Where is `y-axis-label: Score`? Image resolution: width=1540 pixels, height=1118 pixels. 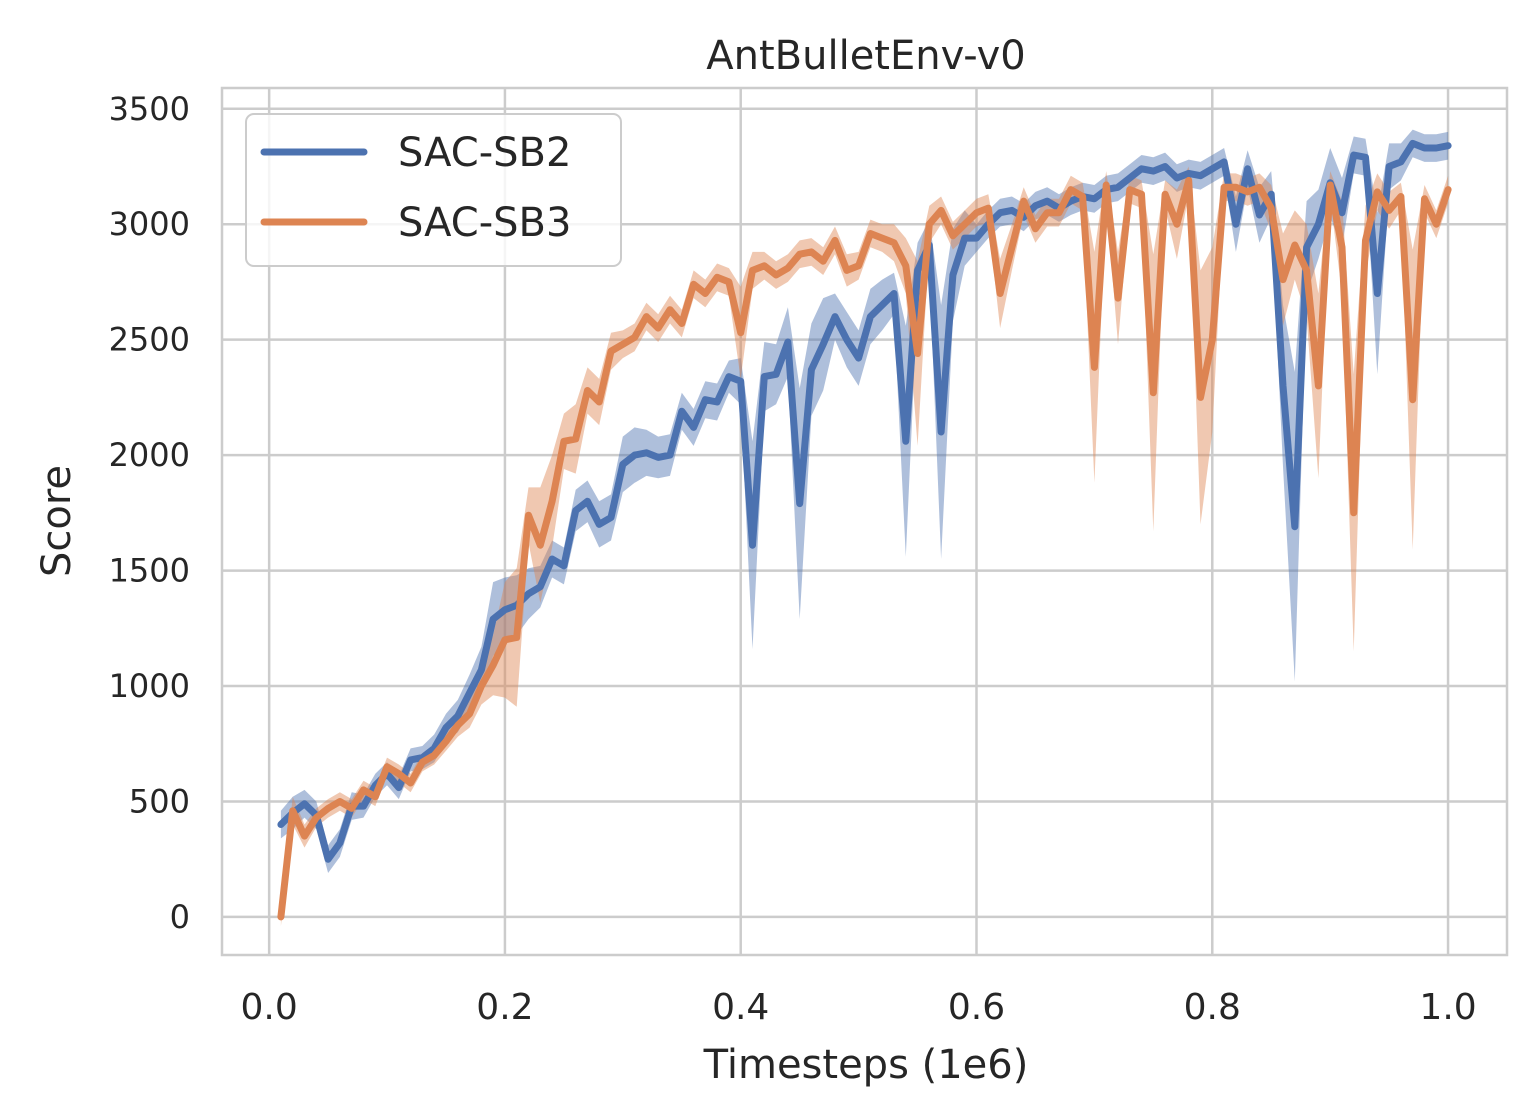 y-axis-label: Score is located at coordinates (57, 521).